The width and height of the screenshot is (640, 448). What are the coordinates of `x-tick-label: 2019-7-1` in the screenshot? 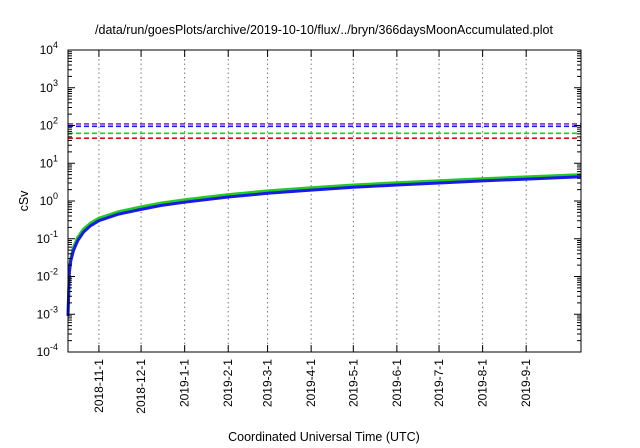 It's located at (439, 383).